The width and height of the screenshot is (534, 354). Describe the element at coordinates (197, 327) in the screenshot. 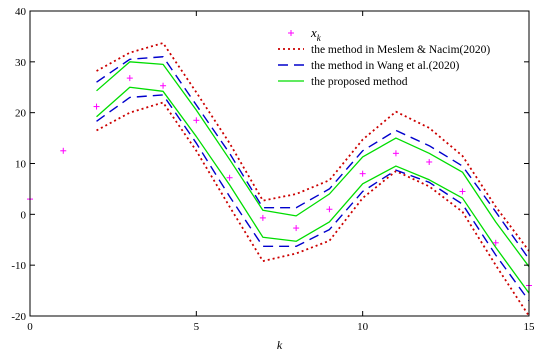

I see `x-tick-label: 5` at that location.